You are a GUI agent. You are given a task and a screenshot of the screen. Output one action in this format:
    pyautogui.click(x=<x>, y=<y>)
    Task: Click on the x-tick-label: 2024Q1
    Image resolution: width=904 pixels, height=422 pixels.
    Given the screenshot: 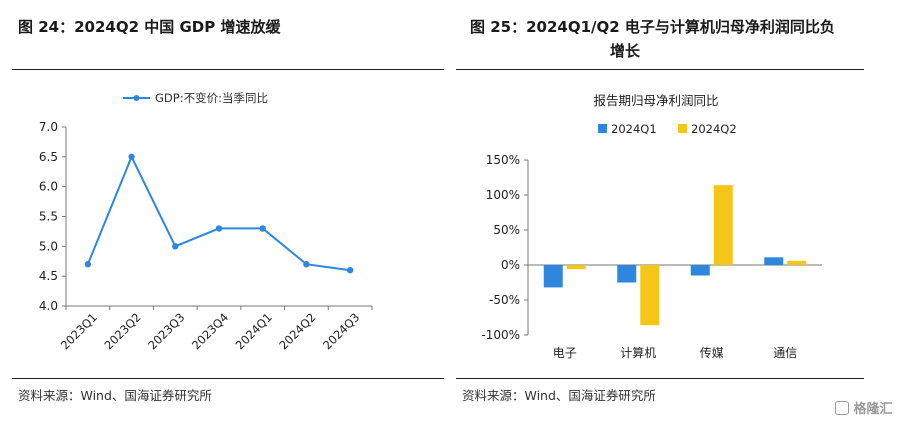 What is the action you would take?
    pyautogui.click(x=254, y=331)
    